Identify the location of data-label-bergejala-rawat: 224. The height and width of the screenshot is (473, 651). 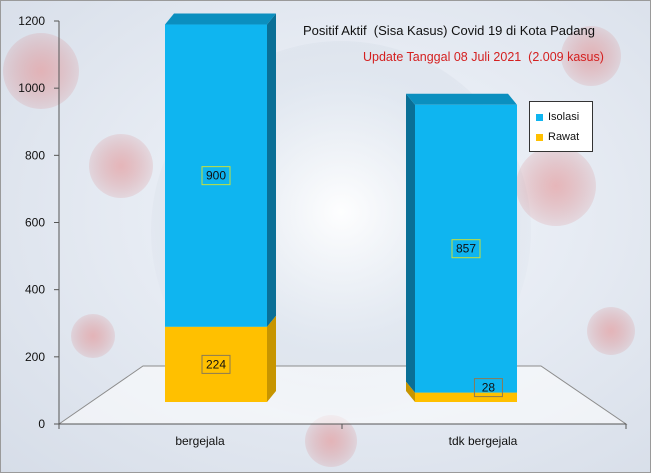
(216, 364).